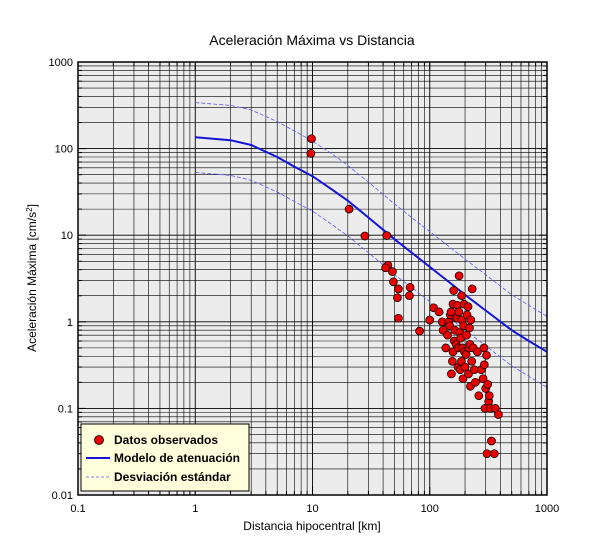 The image size is (590, 560). What do you see at coordinates (166, 440) in the screenshot?
I see `legend-label-observed: Datos observados` at bounding box center [166, 440].